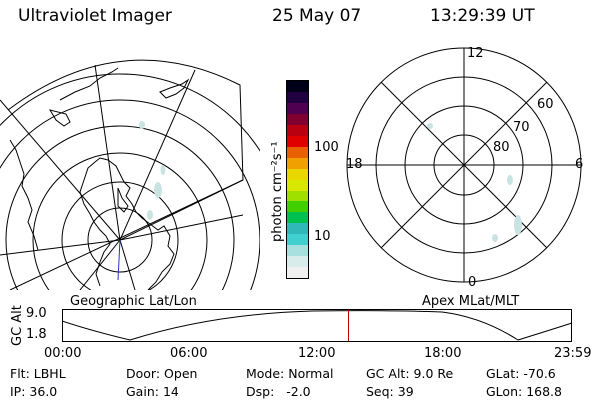 This screenshot has height=400, width=600. Describe the element at coordinates (443, 353) in the screenshot. I see `timeline-xtick-1800: 18:00` at that location.